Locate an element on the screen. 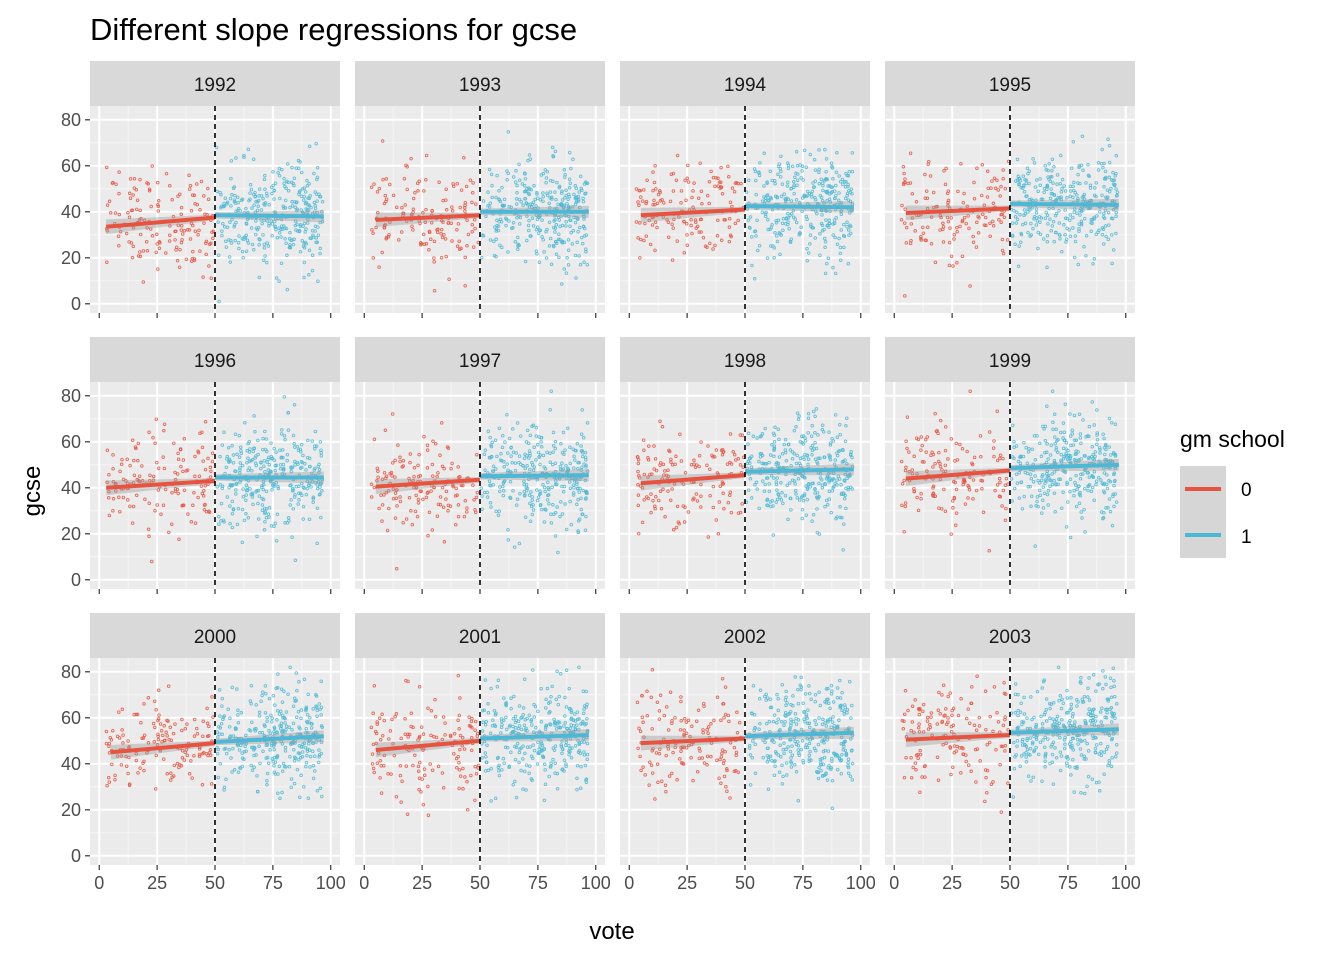  fit-line-gm0 is located at coordinates (693, 212).